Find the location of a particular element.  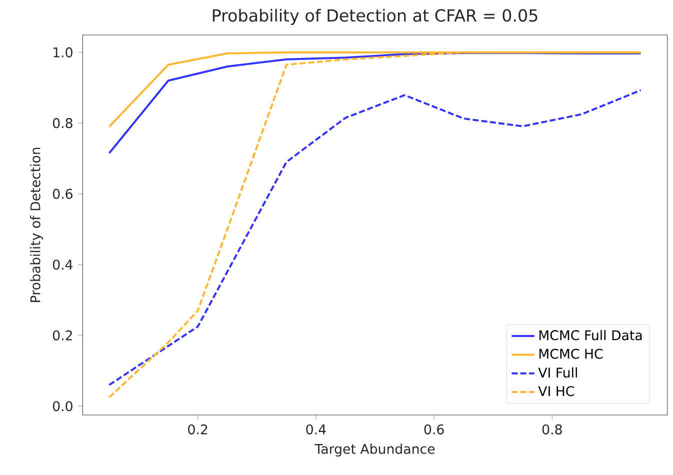

chart-title: Probability of Detection at CFAR = 0.05 is located at coordinates (375, 16).